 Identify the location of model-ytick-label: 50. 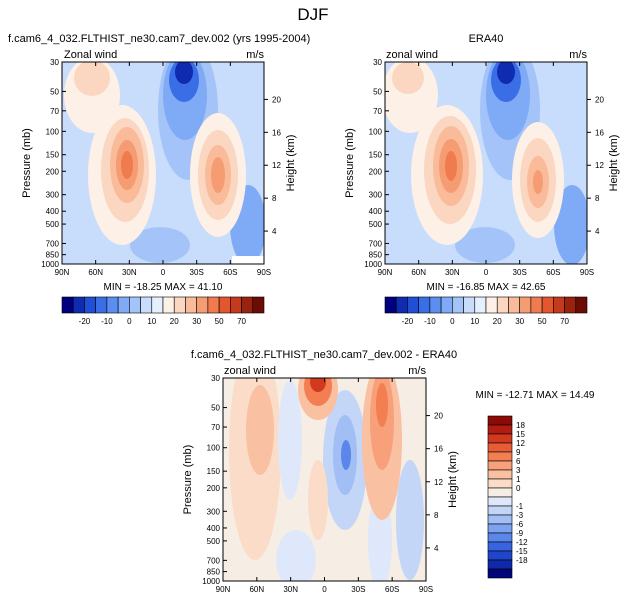
(54, 91).